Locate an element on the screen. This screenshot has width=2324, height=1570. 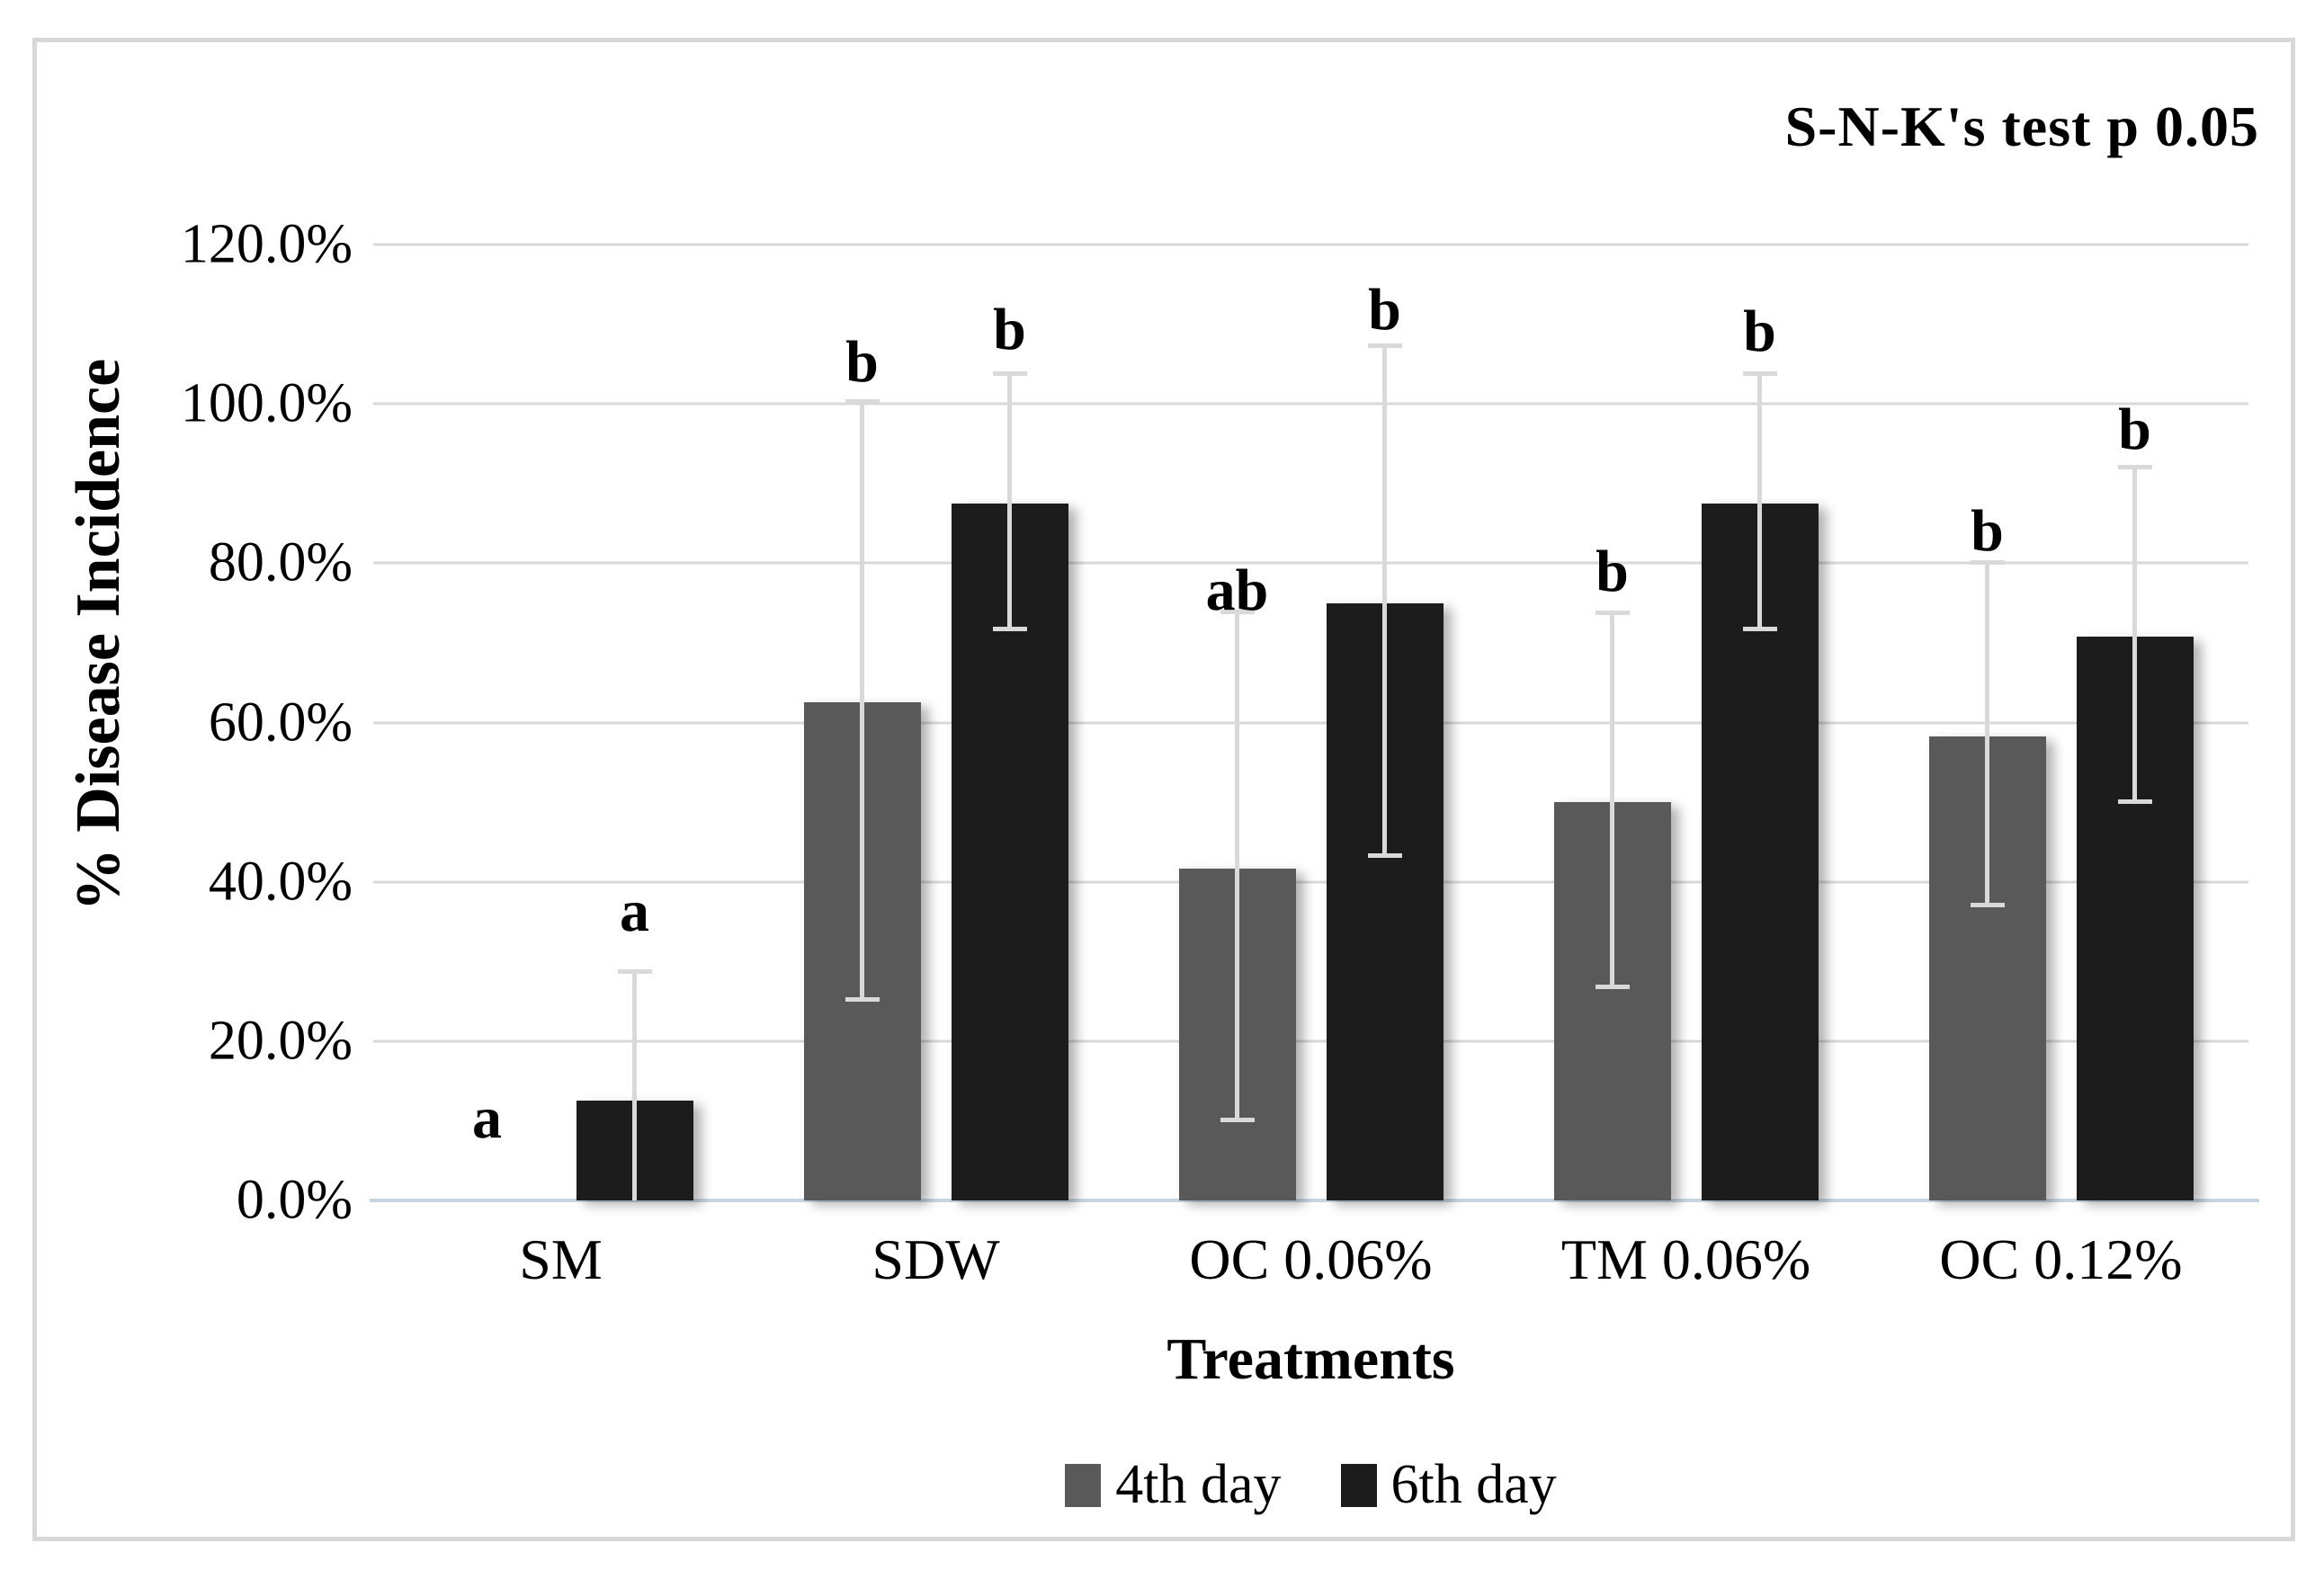
y-tick-label: 80.0% is located at coordinates (280, 562).